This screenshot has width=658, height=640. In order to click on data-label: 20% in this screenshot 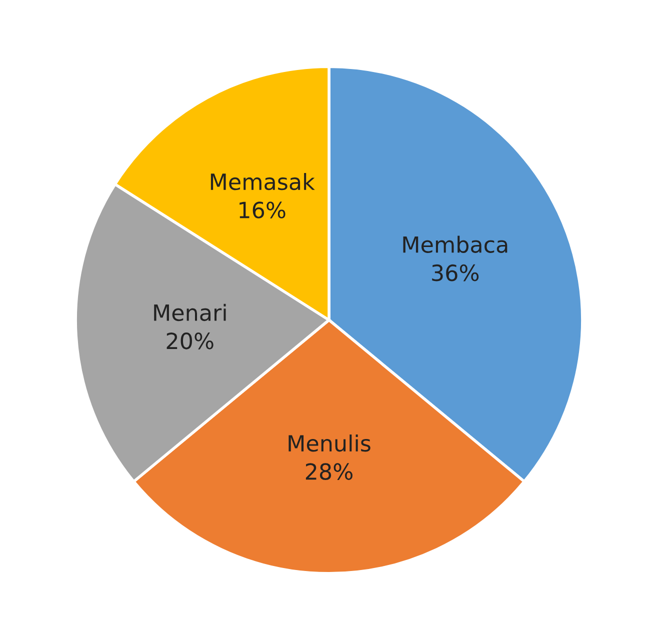, I will do `click(190, 341)`.